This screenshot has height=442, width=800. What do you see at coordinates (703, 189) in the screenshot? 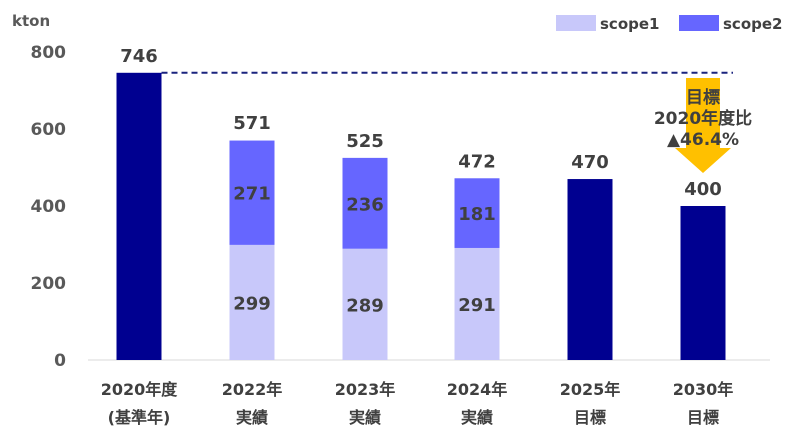
I see `total-value-label: 400` at bounding box center [703, 189].